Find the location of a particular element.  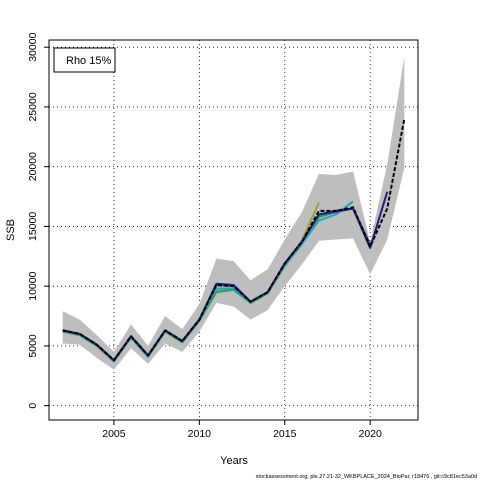

legend-box is located at coordinates (84, 60).